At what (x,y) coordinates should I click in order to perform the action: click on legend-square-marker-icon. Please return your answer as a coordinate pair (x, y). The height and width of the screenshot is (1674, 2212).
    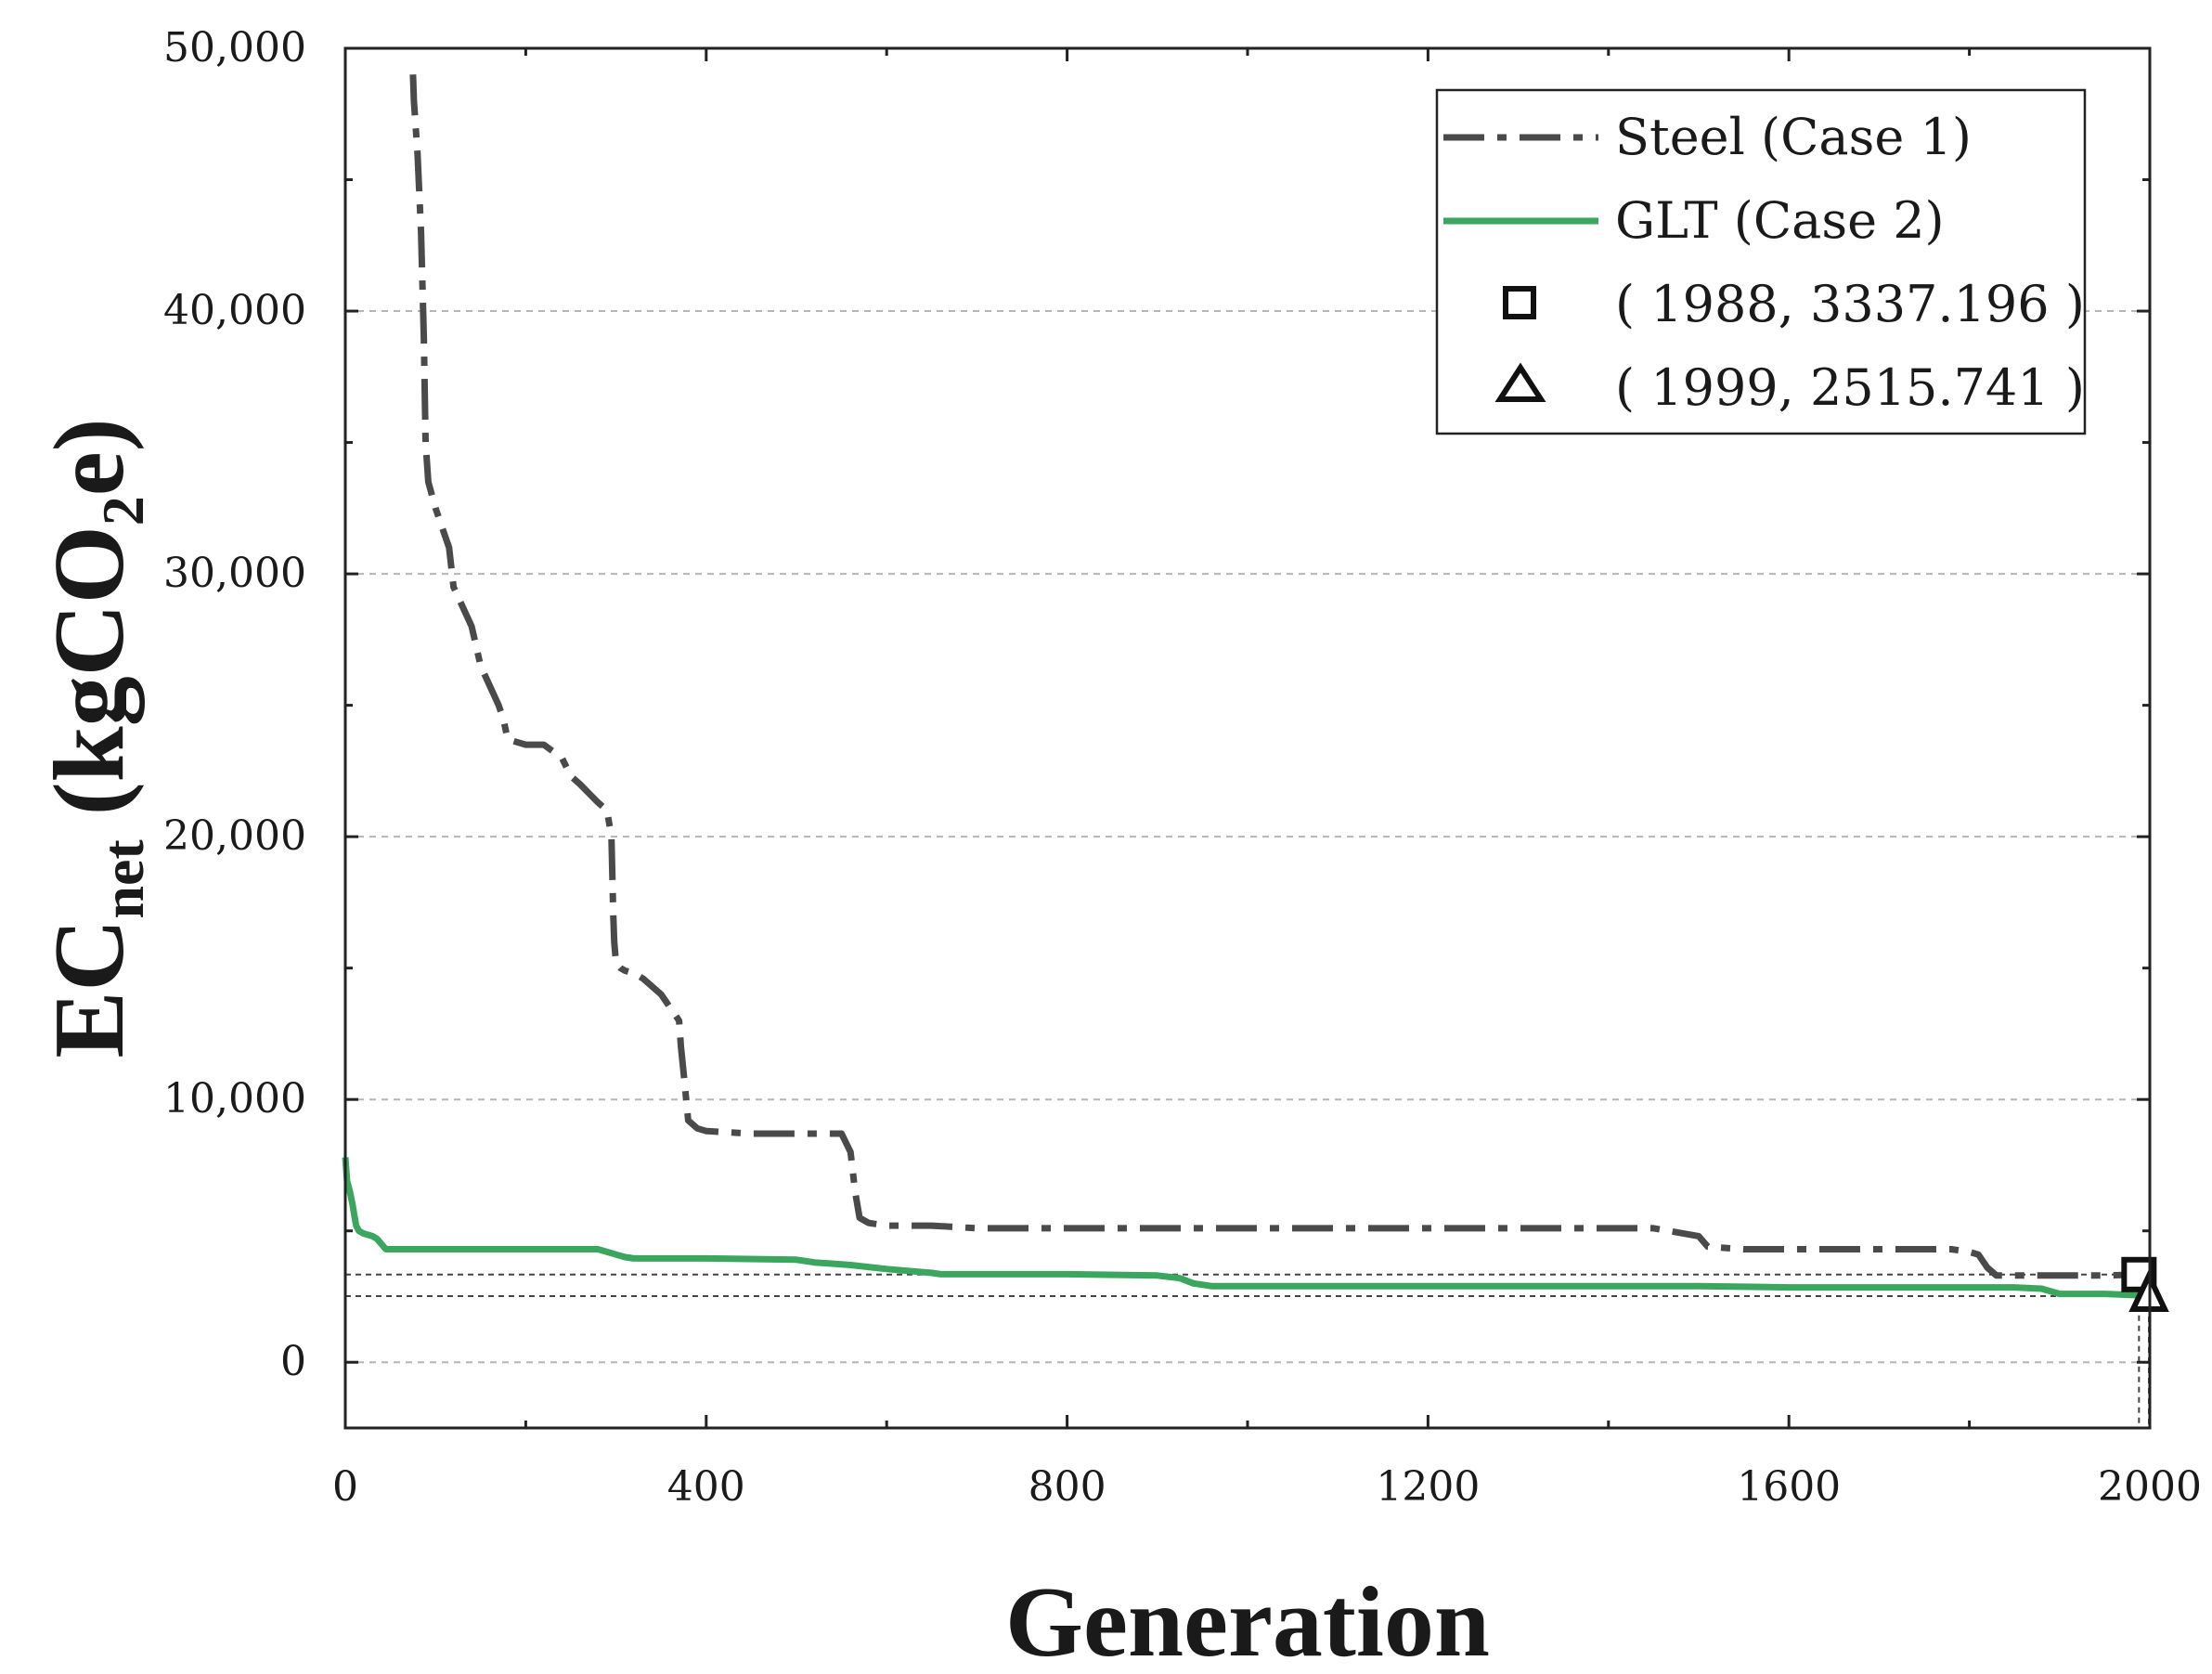
    Looking at the image, I should click on (1519, 302).